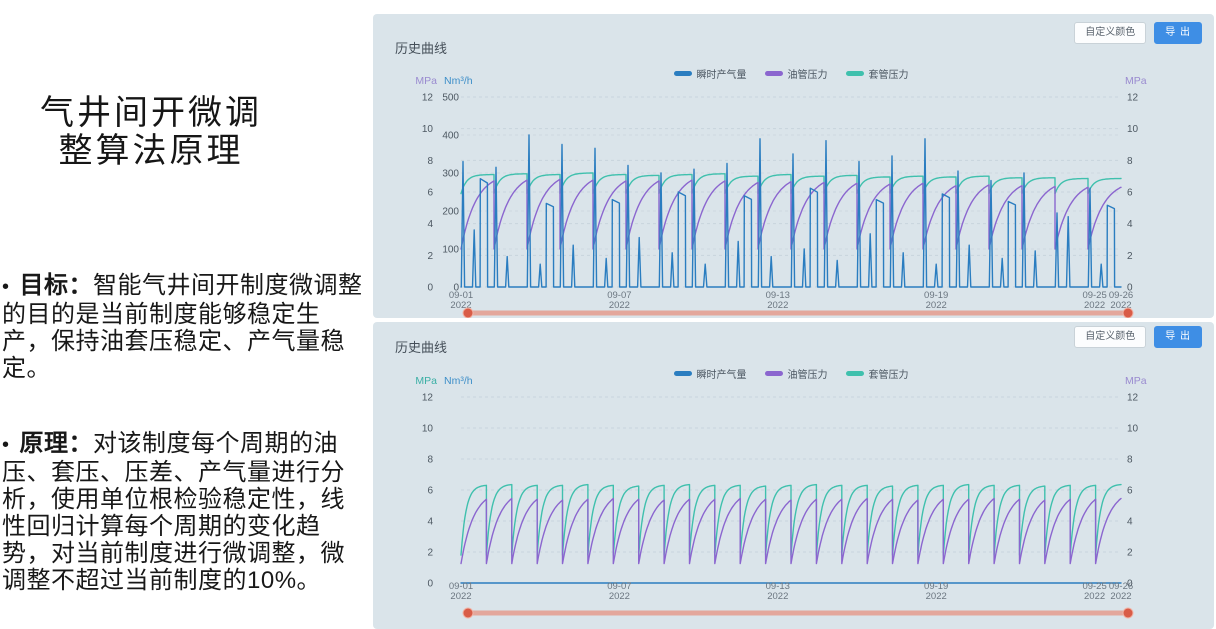  Describe the element at coordinates (56, 443) in the screenshot. I see `bullet-principle-label: 原理：` at that location.